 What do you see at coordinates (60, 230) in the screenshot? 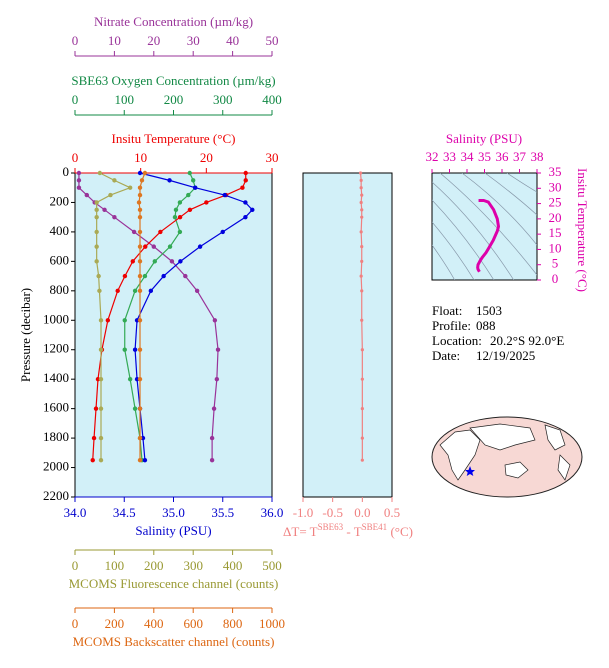
I see `y-tick-label: 400` at bounding box center [60, 230].